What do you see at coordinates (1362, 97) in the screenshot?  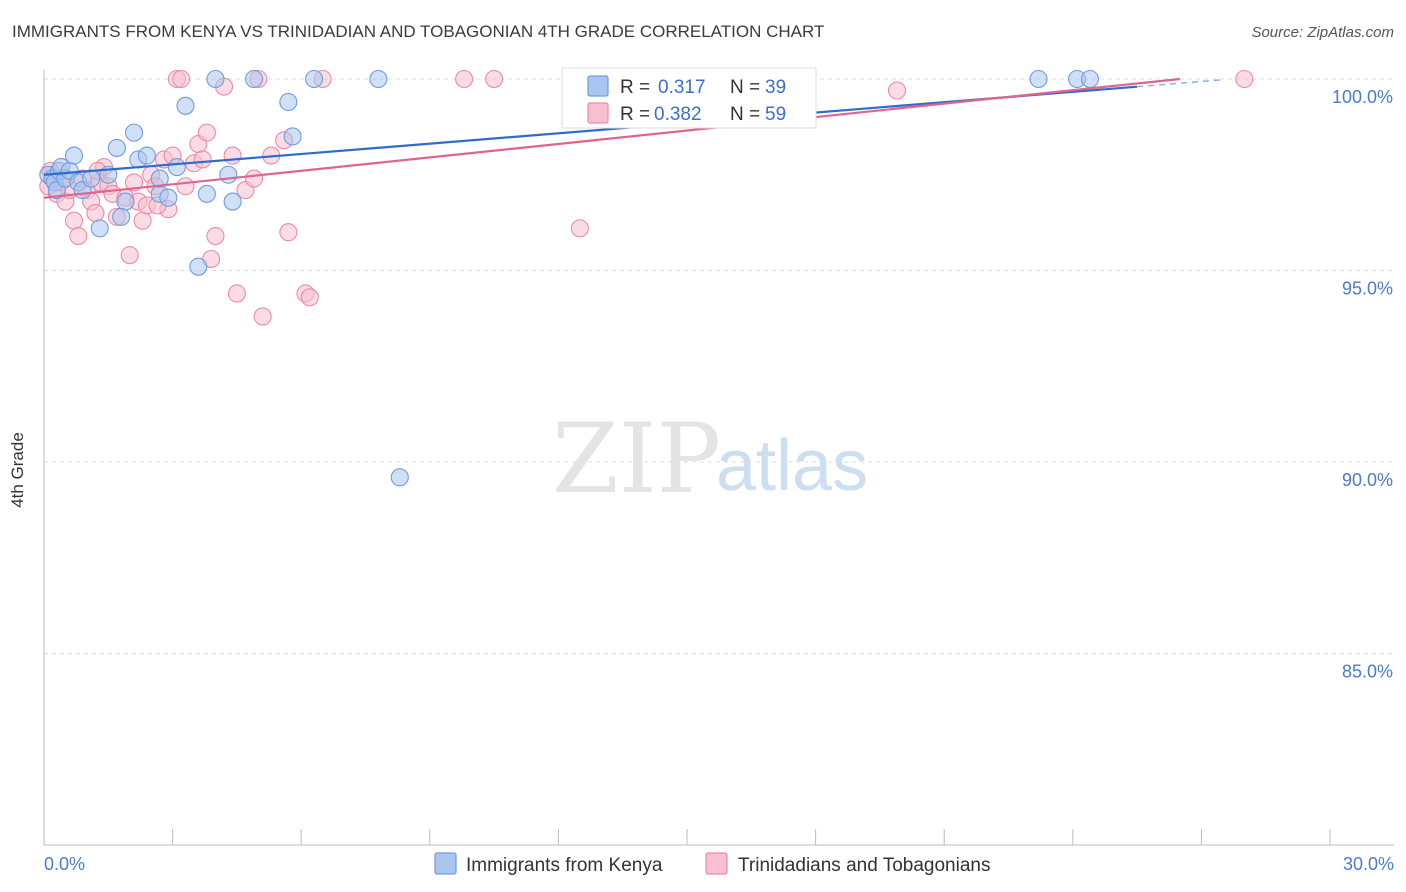 I see `y-tick-label: 100.0%` at bounding box center [1362, 97].